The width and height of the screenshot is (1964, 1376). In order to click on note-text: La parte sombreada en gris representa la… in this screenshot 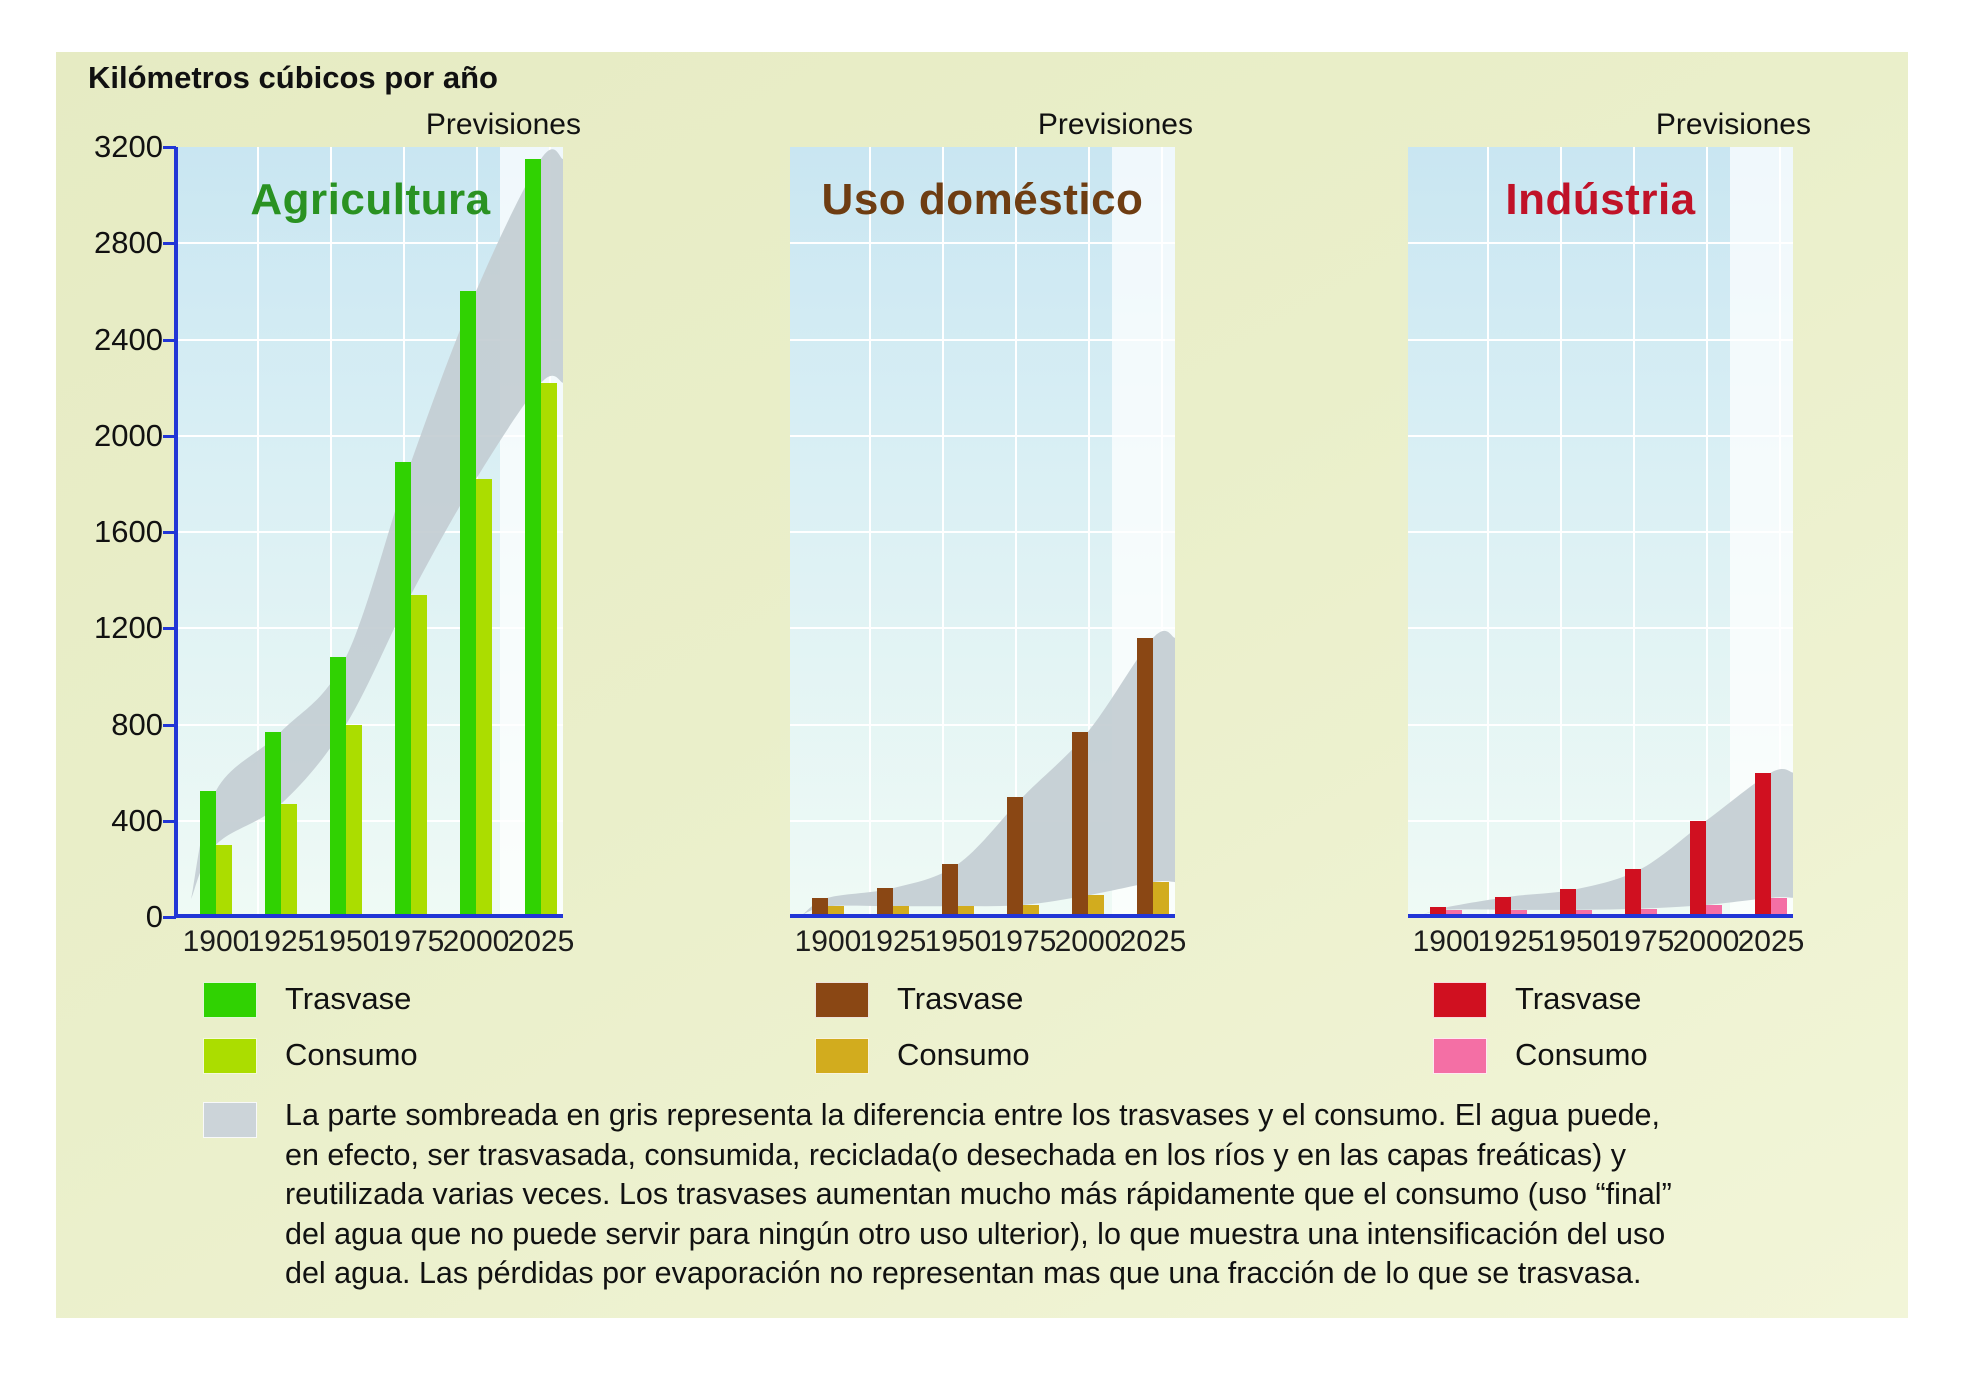, I will do `click(978, 1195)`.